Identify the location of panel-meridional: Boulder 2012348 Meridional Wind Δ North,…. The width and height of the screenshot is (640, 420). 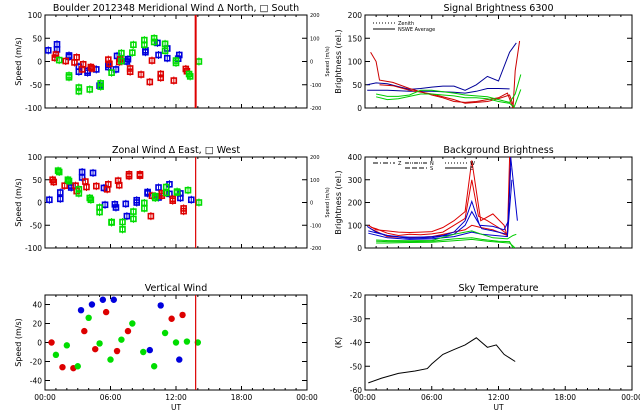
(172, 58).